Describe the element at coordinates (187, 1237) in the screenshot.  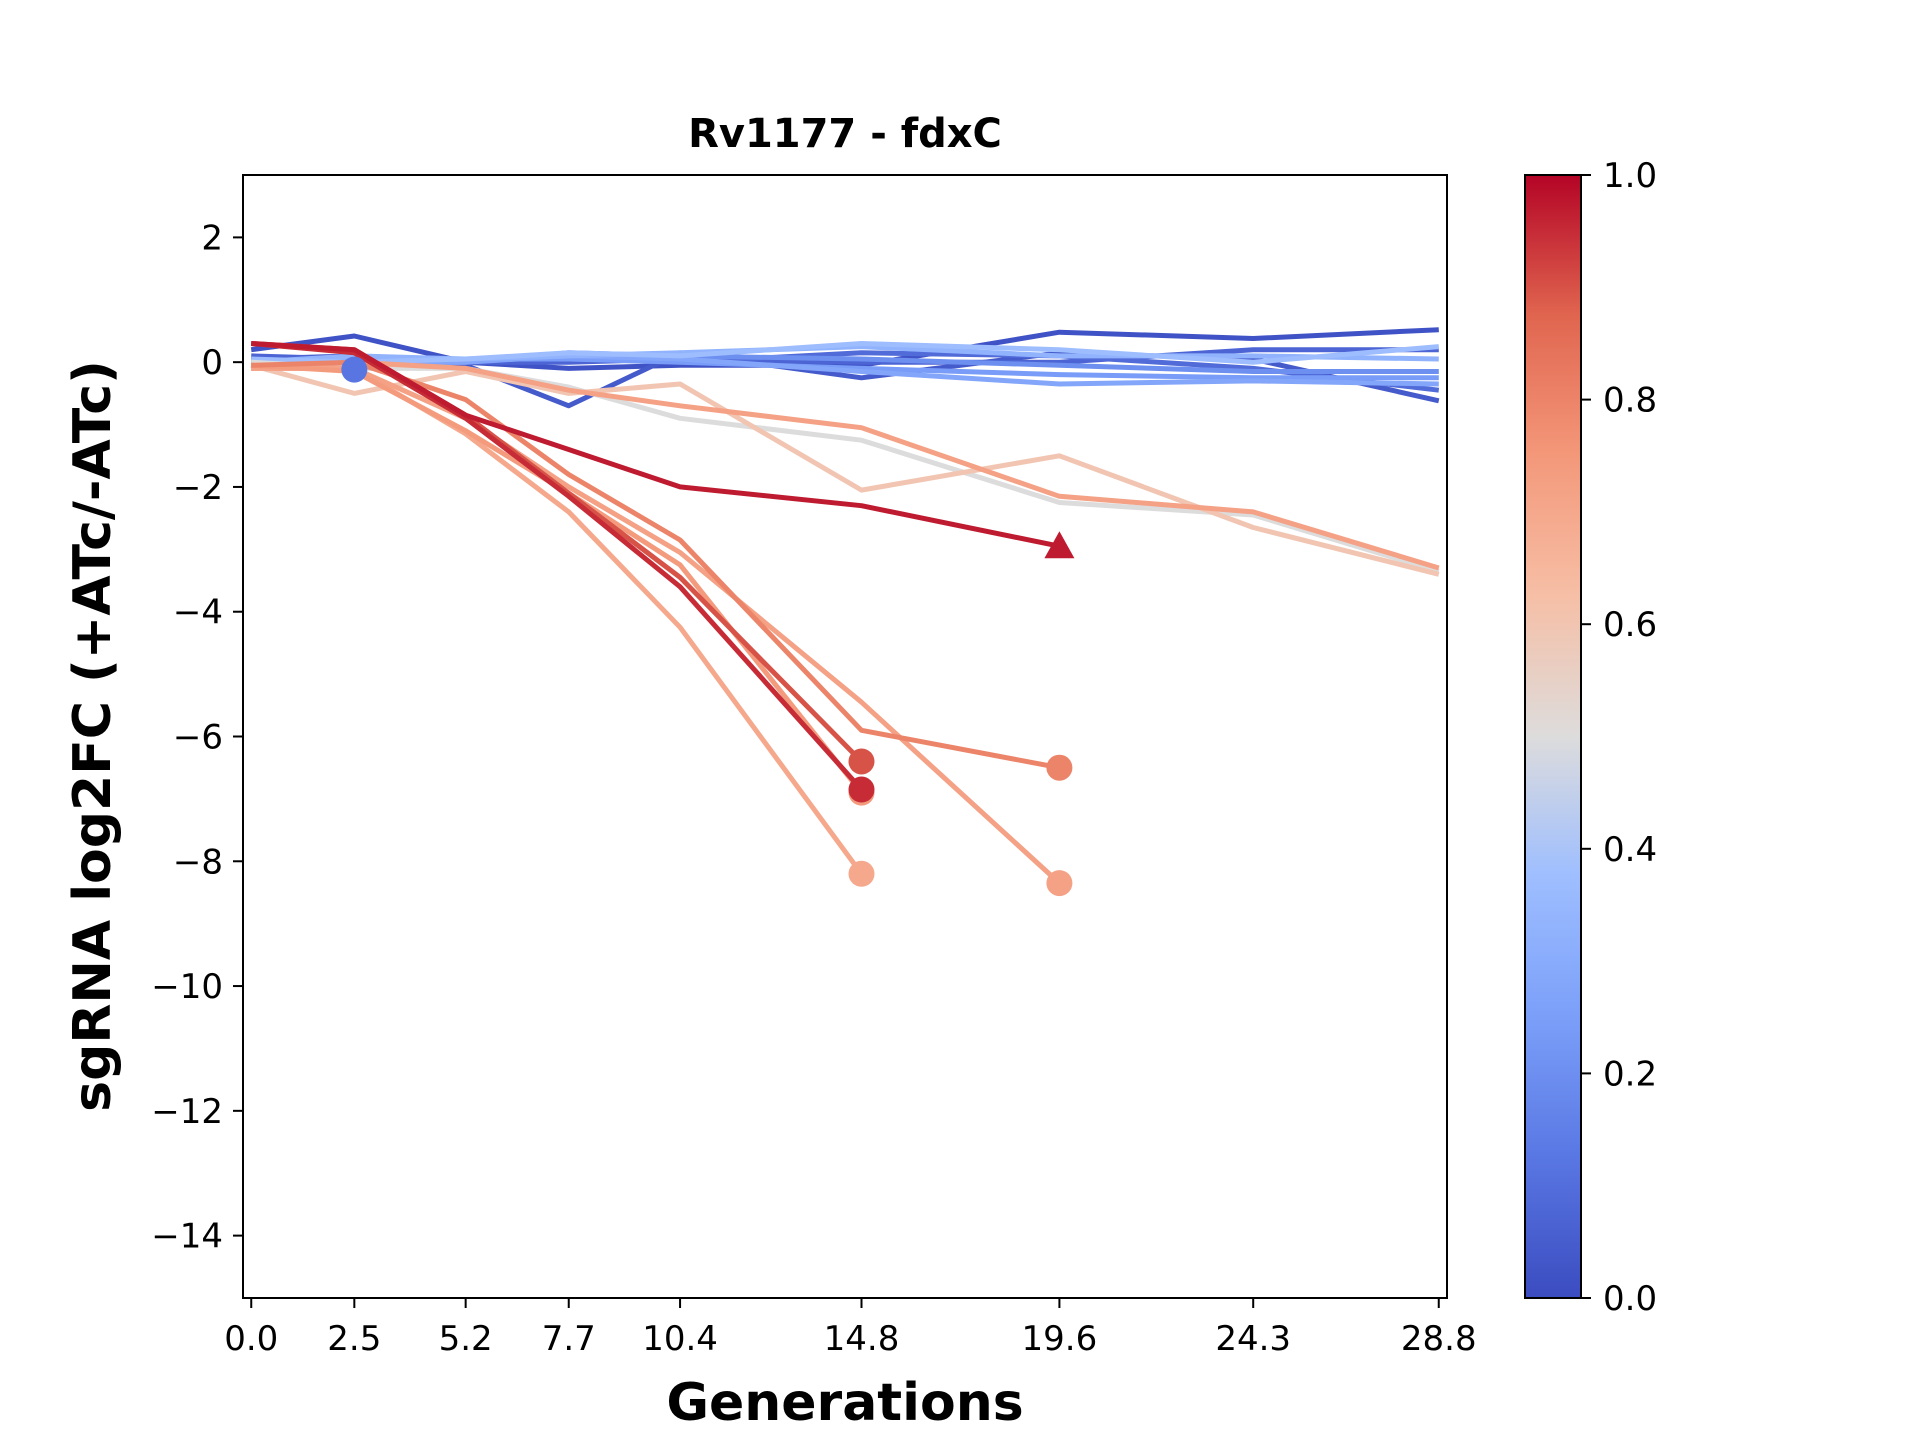
I see `y-tick-label: −14` at that location.